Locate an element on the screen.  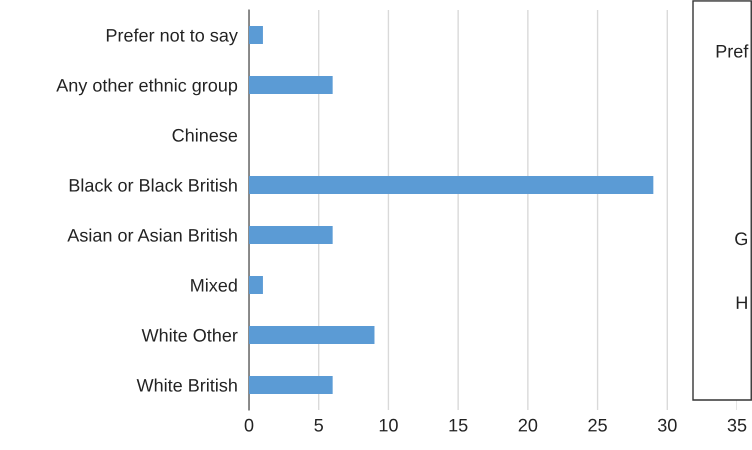
x-tick-label: 20 is located at coordinates (528, 425).